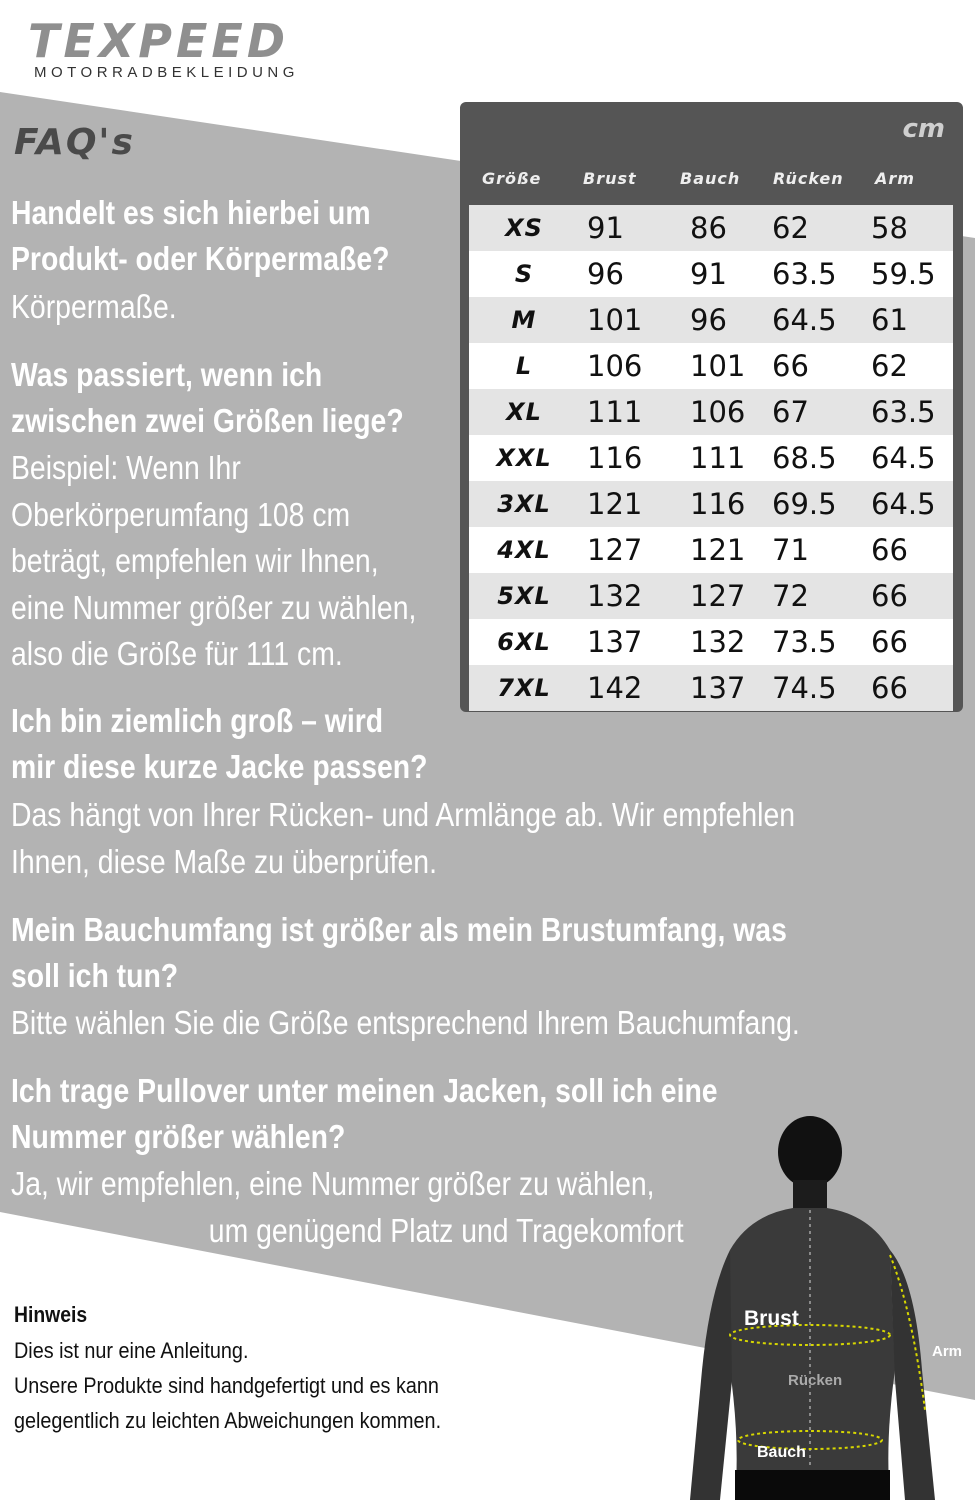 The height and width of the screenshot is (1500, 975). Describe the element at coordinates (812, 1308) in the screenshot. I see `silhouette-figure-icon` at that location.